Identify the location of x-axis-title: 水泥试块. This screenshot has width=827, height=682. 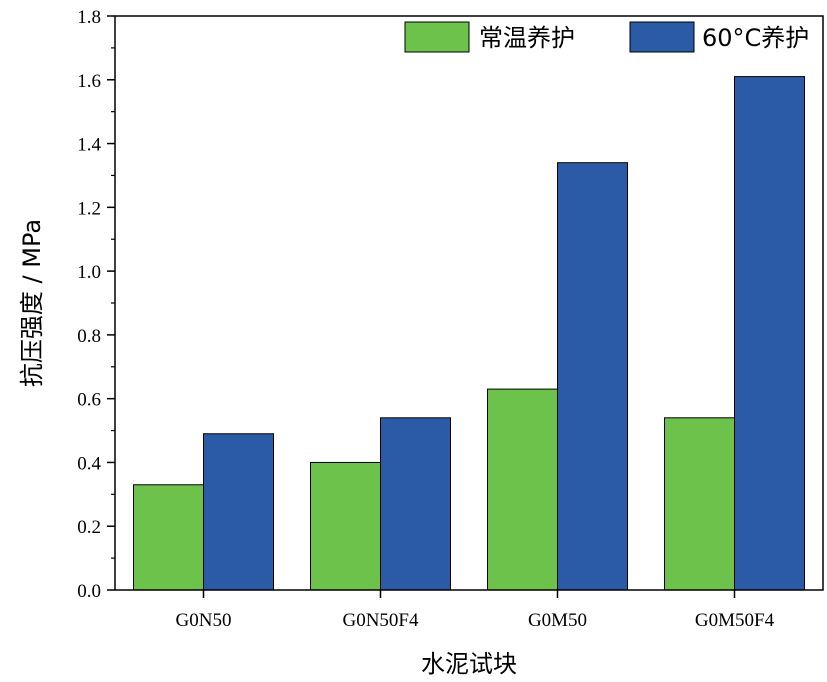
(469, 664).